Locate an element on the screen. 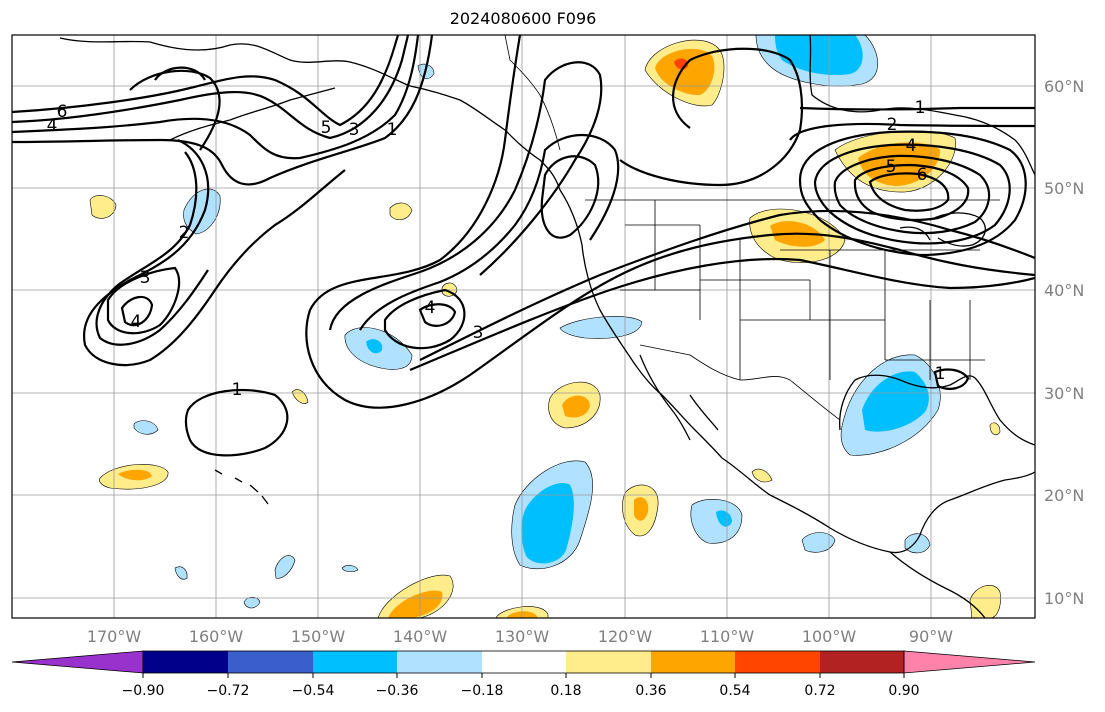  border-states is located at coordinates (802, 290).